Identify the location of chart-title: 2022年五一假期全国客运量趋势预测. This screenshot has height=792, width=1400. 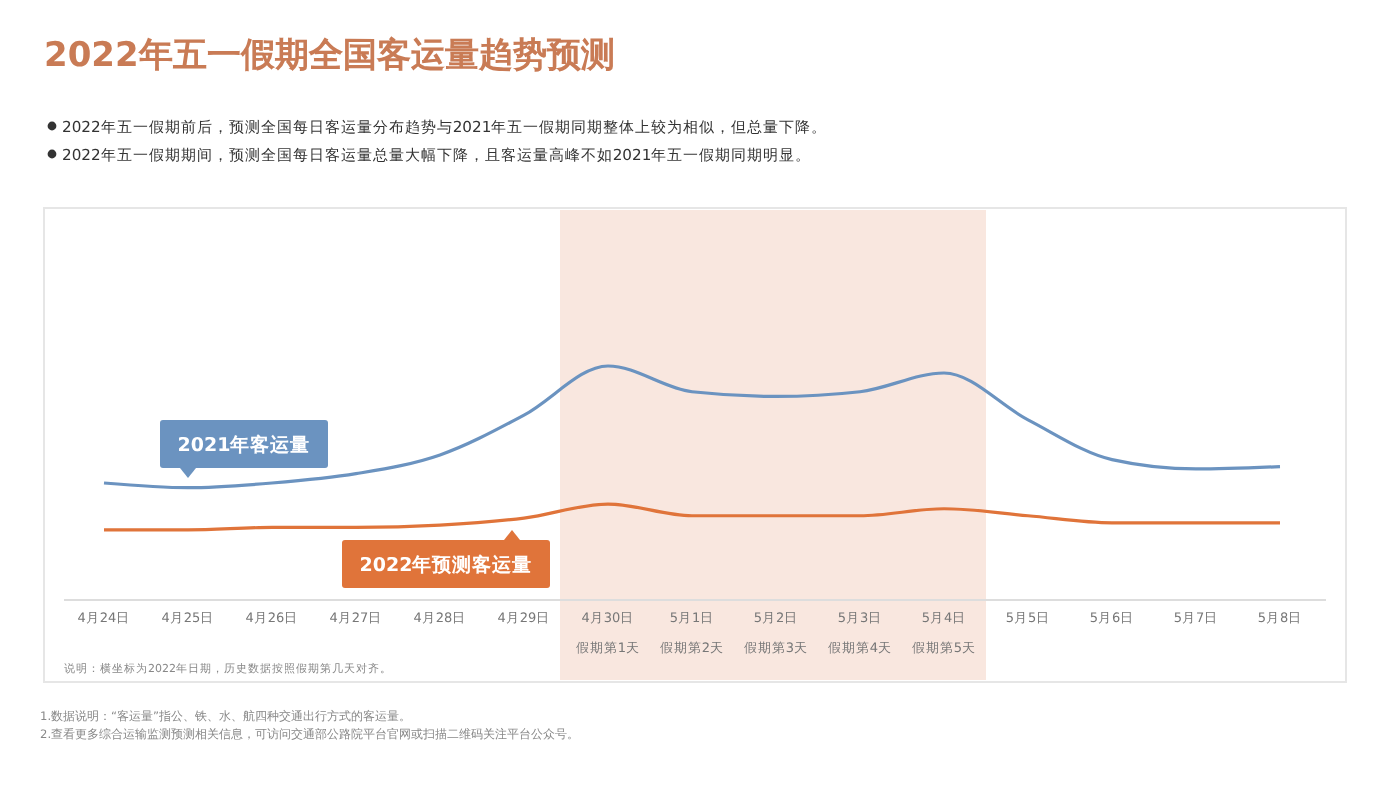
(329, 56).